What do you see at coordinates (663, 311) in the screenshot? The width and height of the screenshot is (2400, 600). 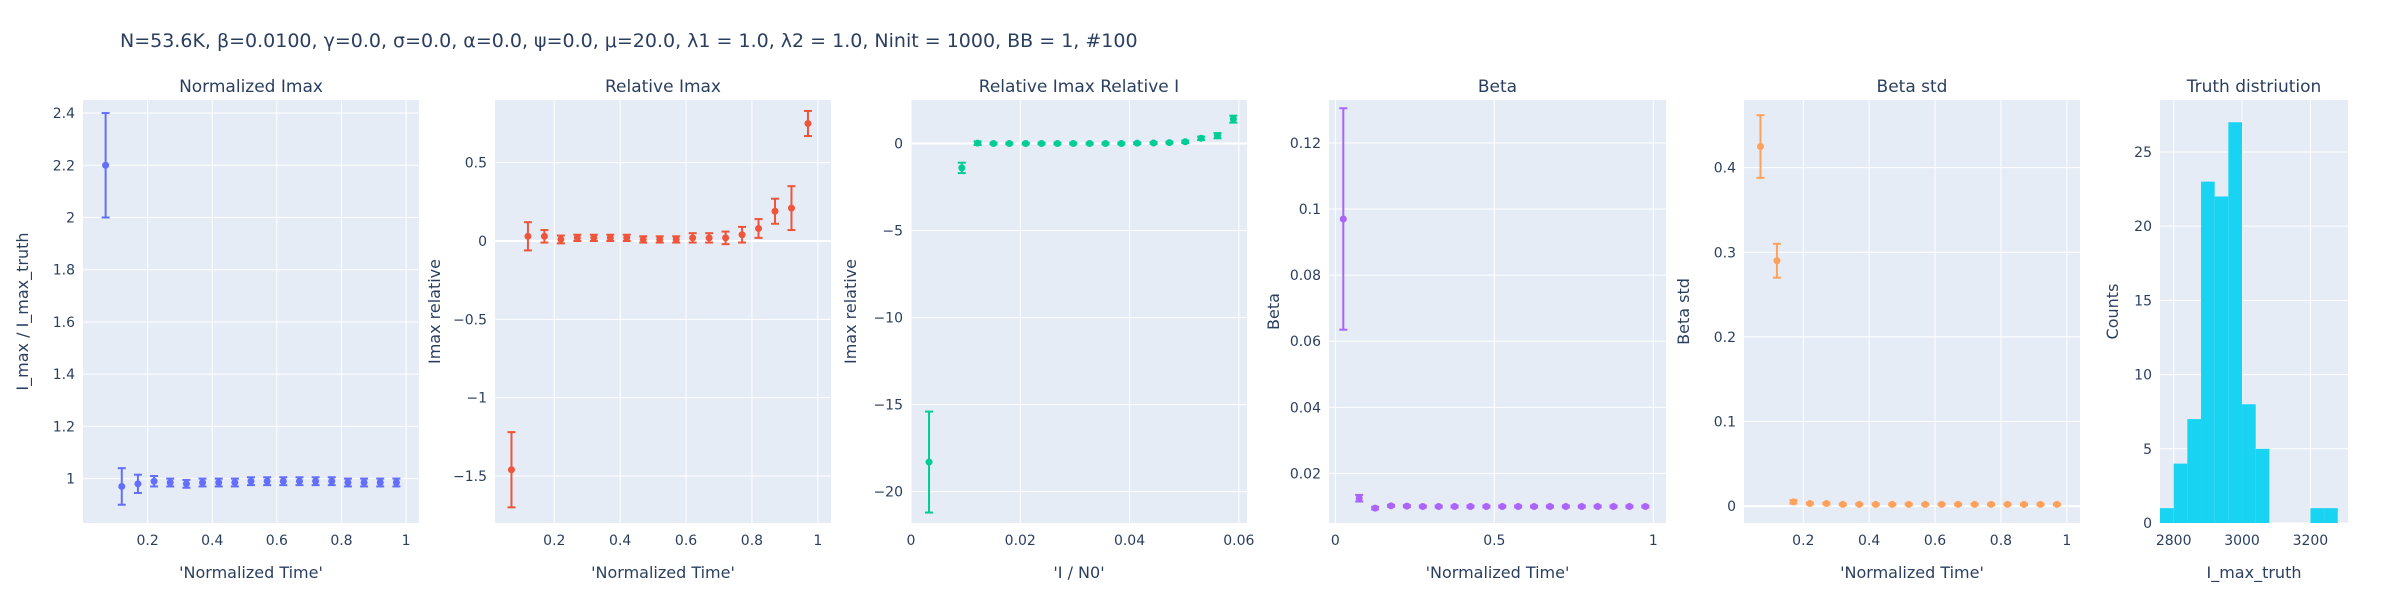 I see `chart-2-plot-area` at bounding box center [663, 311].